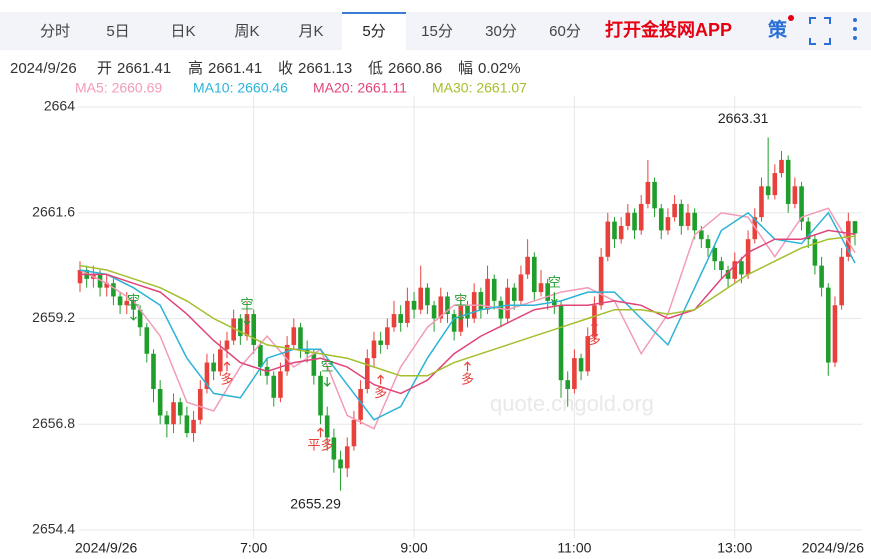 The image size is (871, 559). Describe the element at coordinates (321, 445) in the screenshot. I see `signal-label: 平多` at that location.